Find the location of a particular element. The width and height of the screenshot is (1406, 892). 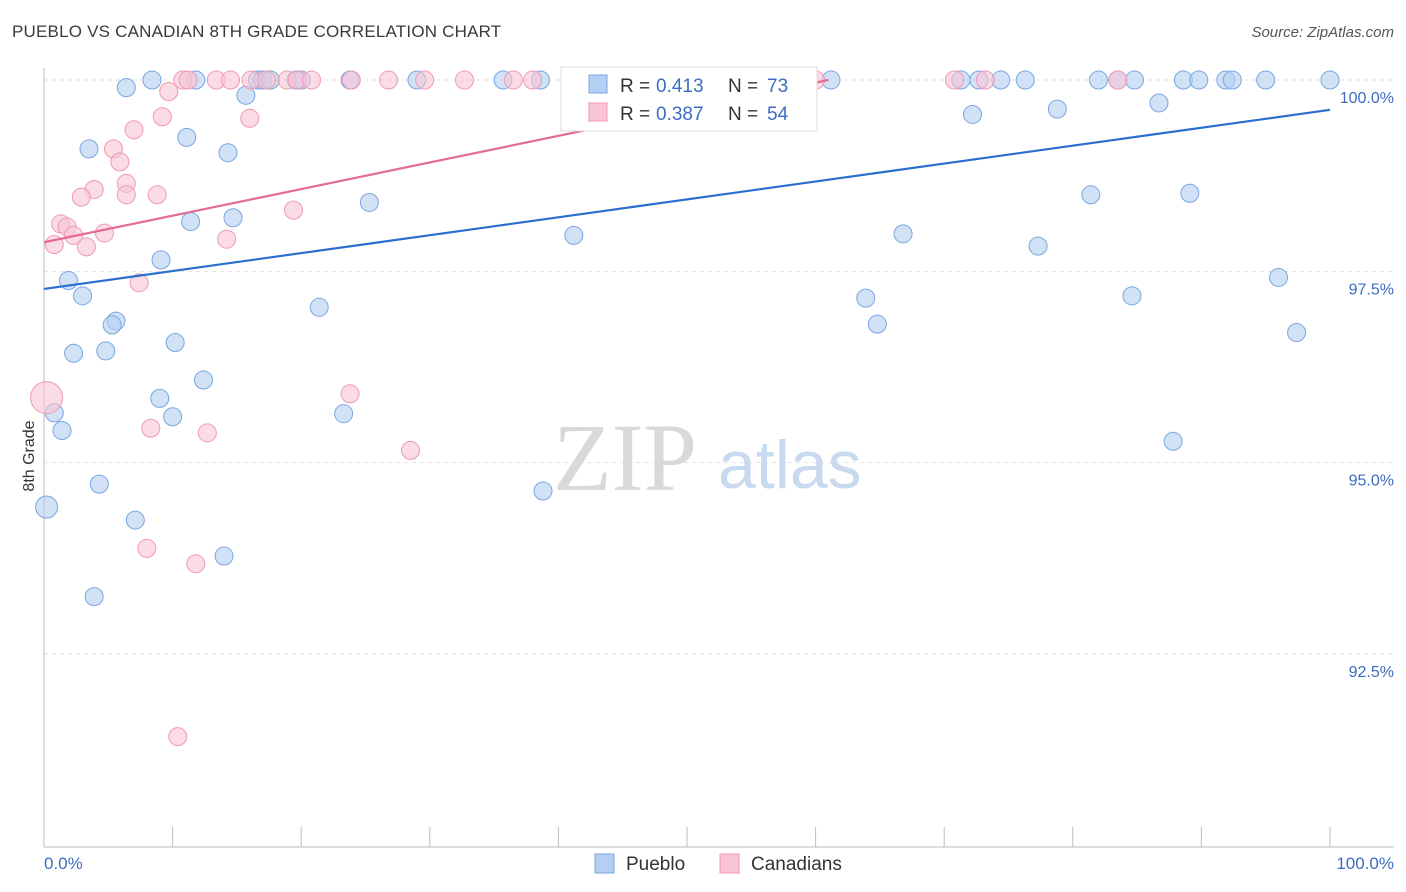

bottom-legend-swatch-canadians is located at coordinates (729, 863).